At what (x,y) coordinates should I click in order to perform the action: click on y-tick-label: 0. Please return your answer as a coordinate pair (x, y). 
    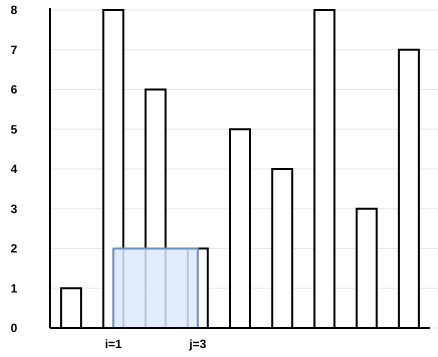
    Looking at the image, I should click on (14, 328).